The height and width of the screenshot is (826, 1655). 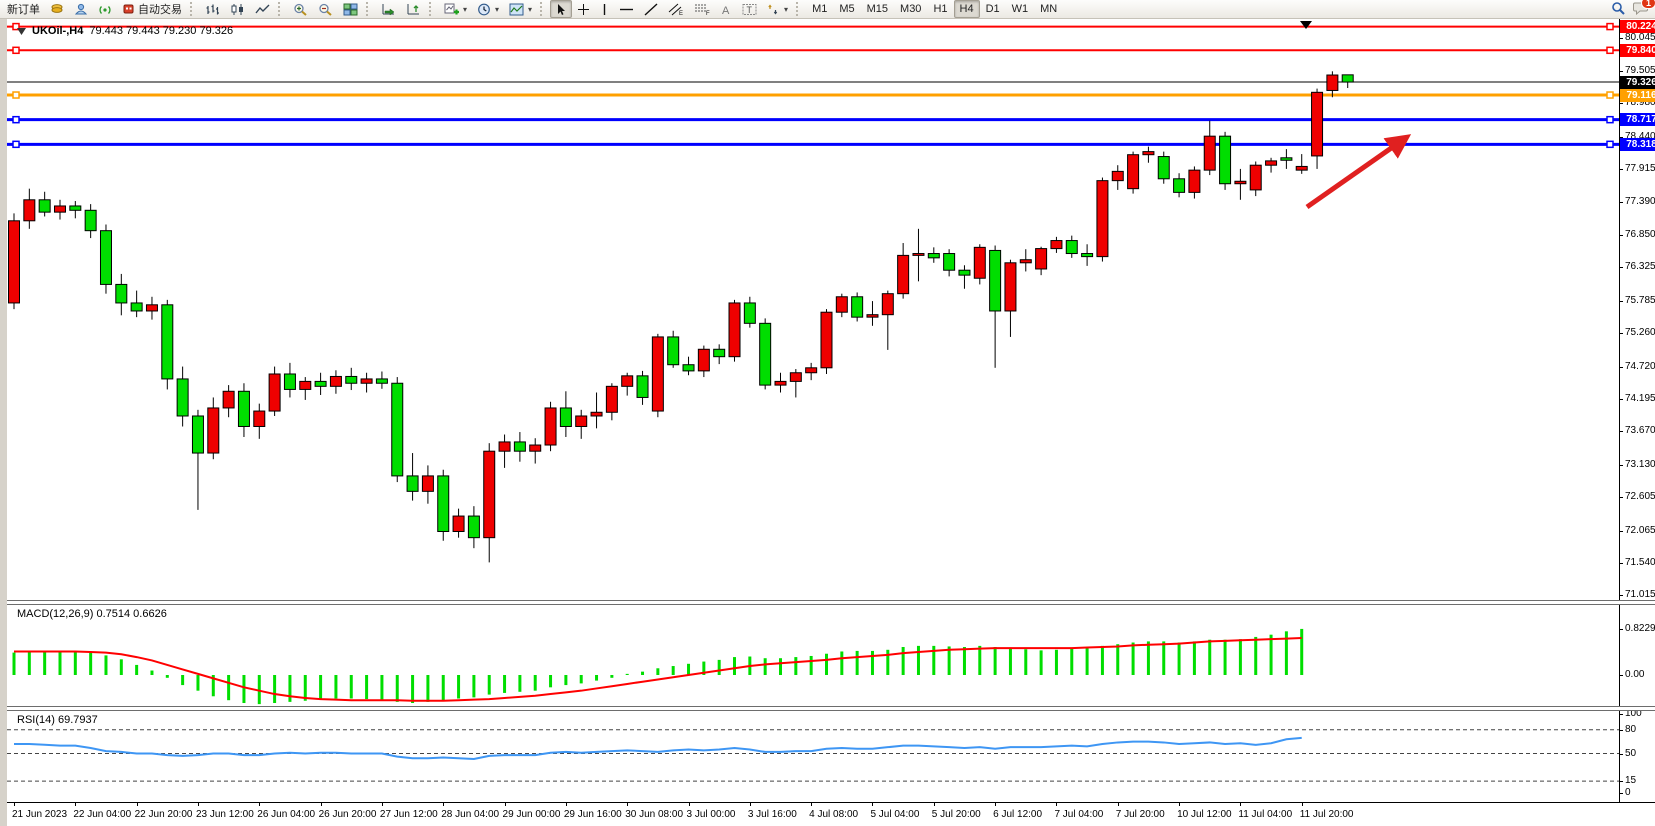 What do you see at coordinates (877, 9) in the screenshot?
I see `timeframe-button-m15: M15` at bounding box center [877, 9].